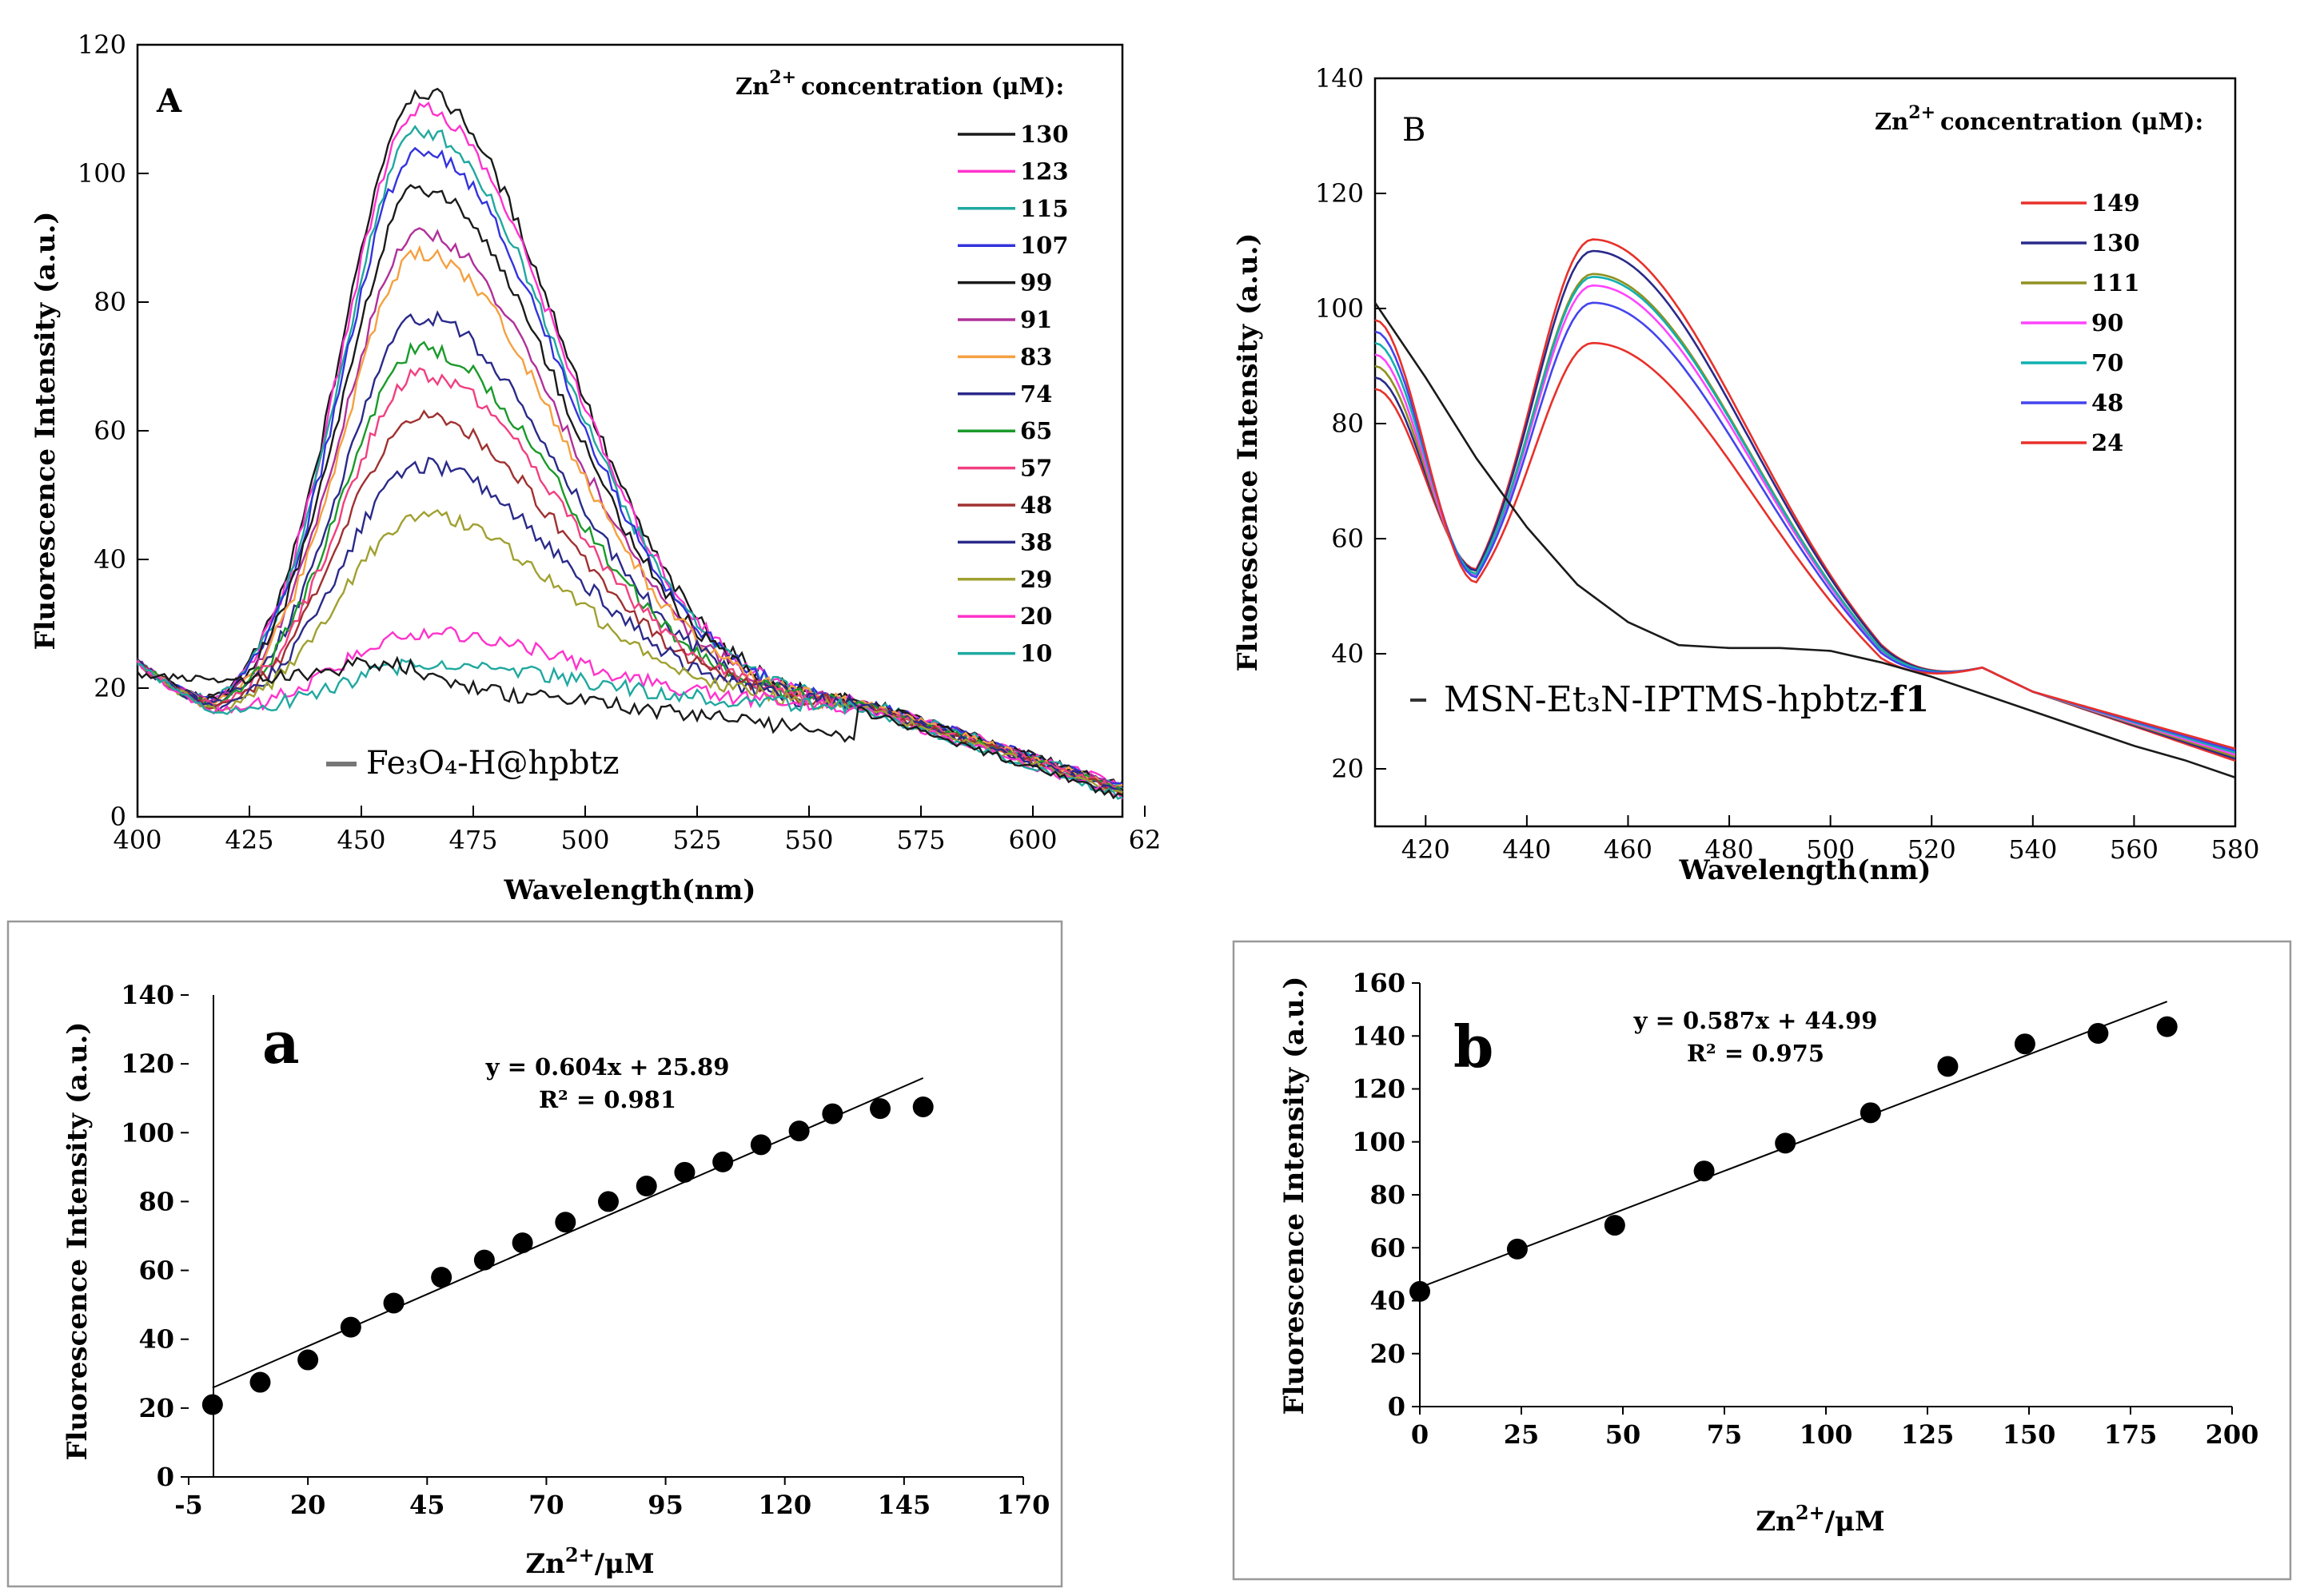 The height and width of the screenshot is (1596, 2308). Describe the element at coordinates (427, 1505) in the screenshot. I see `x-tick-label: 45` at that location.